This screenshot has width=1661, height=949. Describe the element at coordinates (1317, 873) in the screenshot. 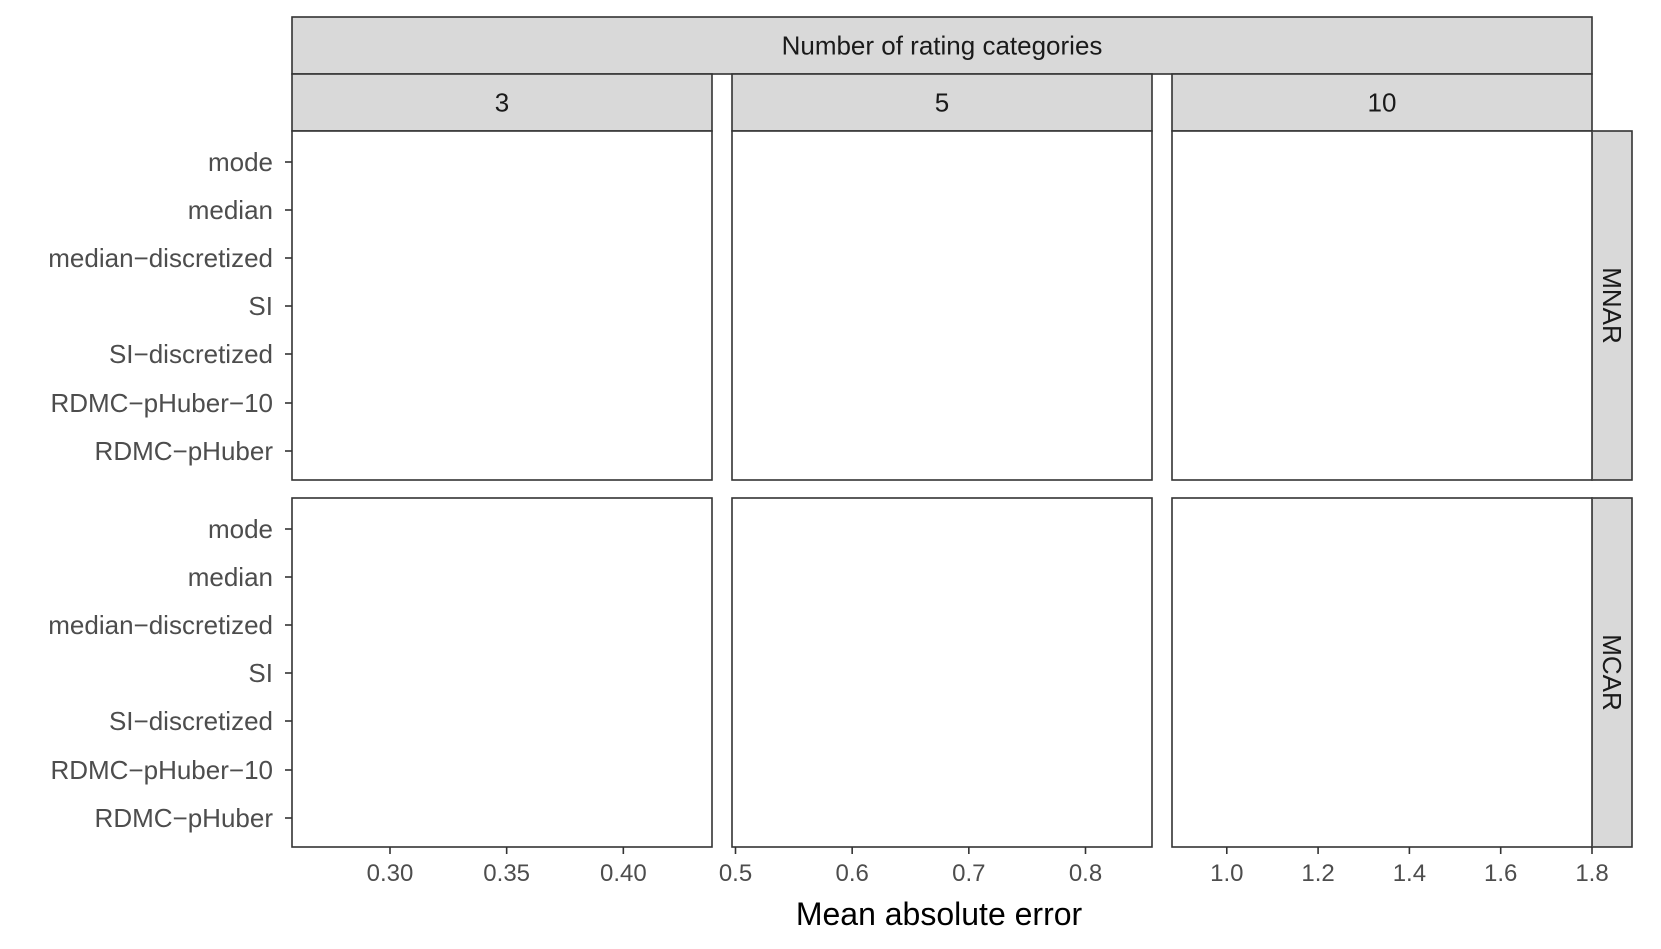

I see `x-tick-label-10: 1.2` at that location.